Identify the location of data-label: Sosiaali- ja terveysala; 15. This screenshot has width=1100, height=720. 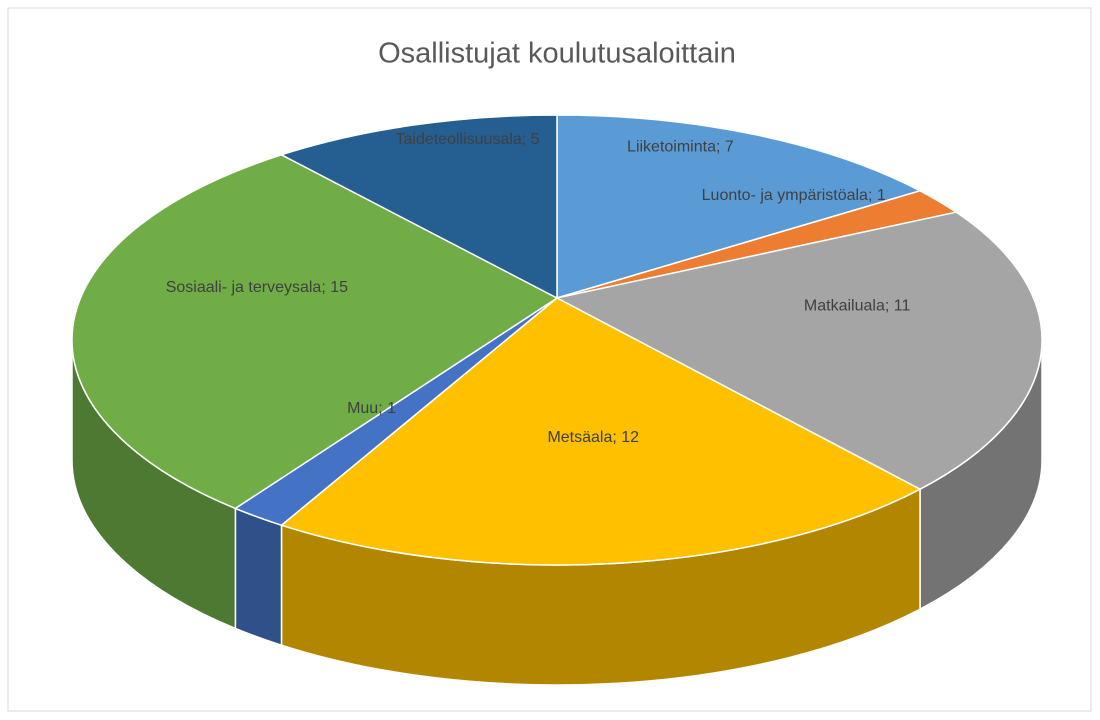
(257, 287).